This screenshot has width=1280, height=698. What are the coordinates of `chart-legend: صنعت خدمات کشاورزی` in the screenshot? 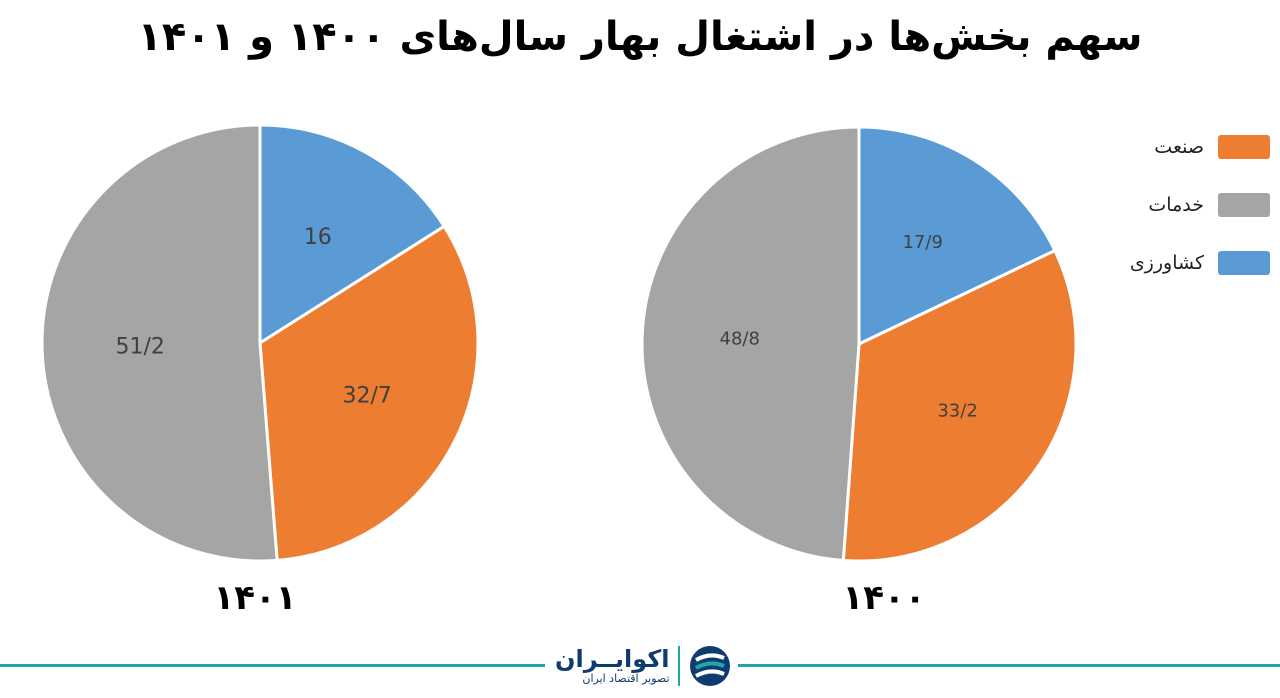 It's located at (1180, 205).